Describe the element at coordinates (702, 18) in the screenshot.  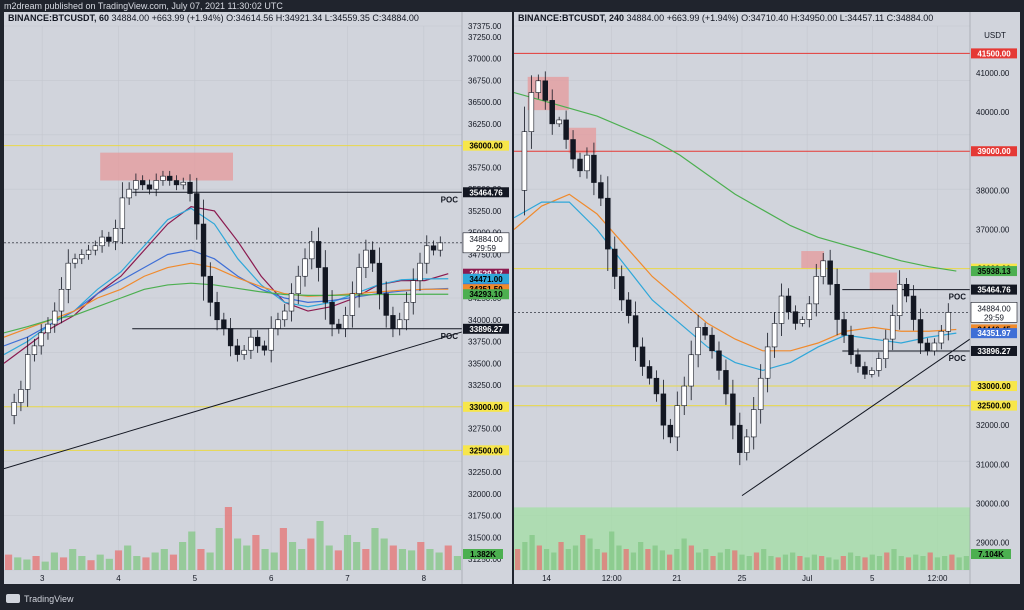
I see `right-change: +663.99 (+1.94%)` at that location.